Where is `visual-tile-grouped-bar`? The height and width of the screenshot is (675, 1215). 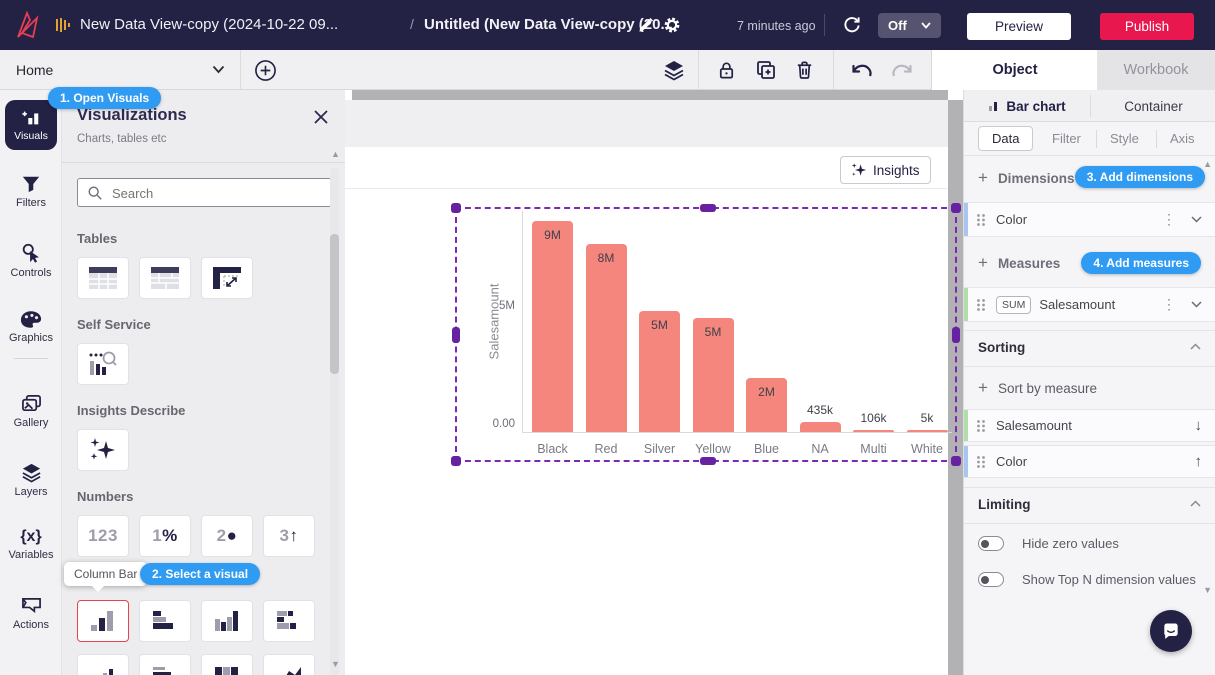
visual-tile-grouped-bar is located at coordinates (289, 621).